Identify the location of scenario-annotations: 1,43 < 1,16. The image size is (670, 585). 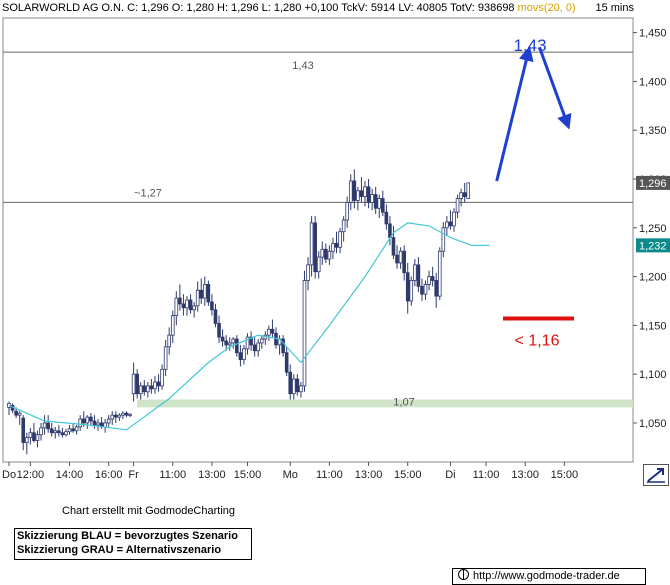
(534, 193).